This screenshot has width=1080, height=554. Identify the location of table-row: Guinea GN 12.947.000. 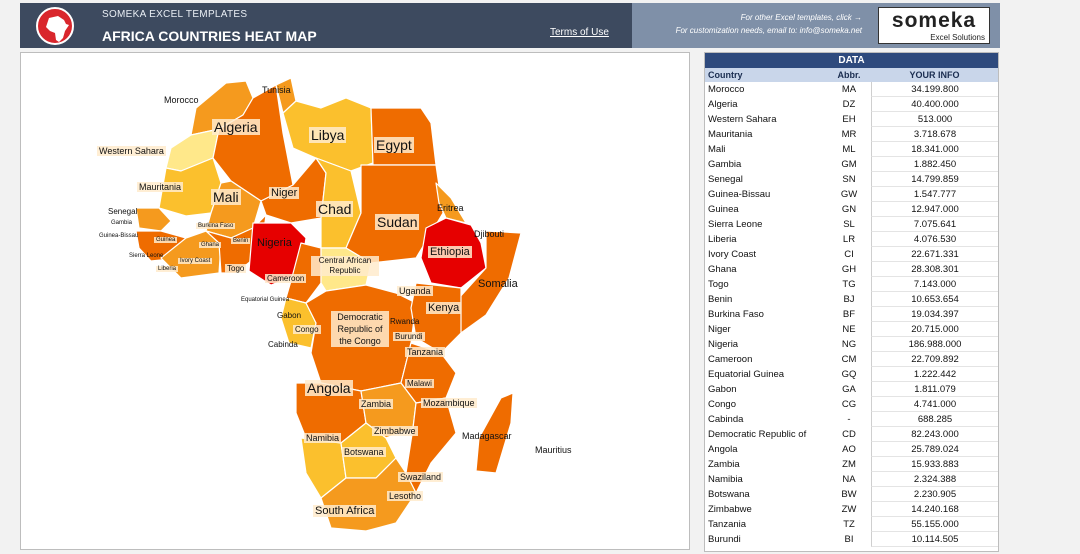
(851, 209).